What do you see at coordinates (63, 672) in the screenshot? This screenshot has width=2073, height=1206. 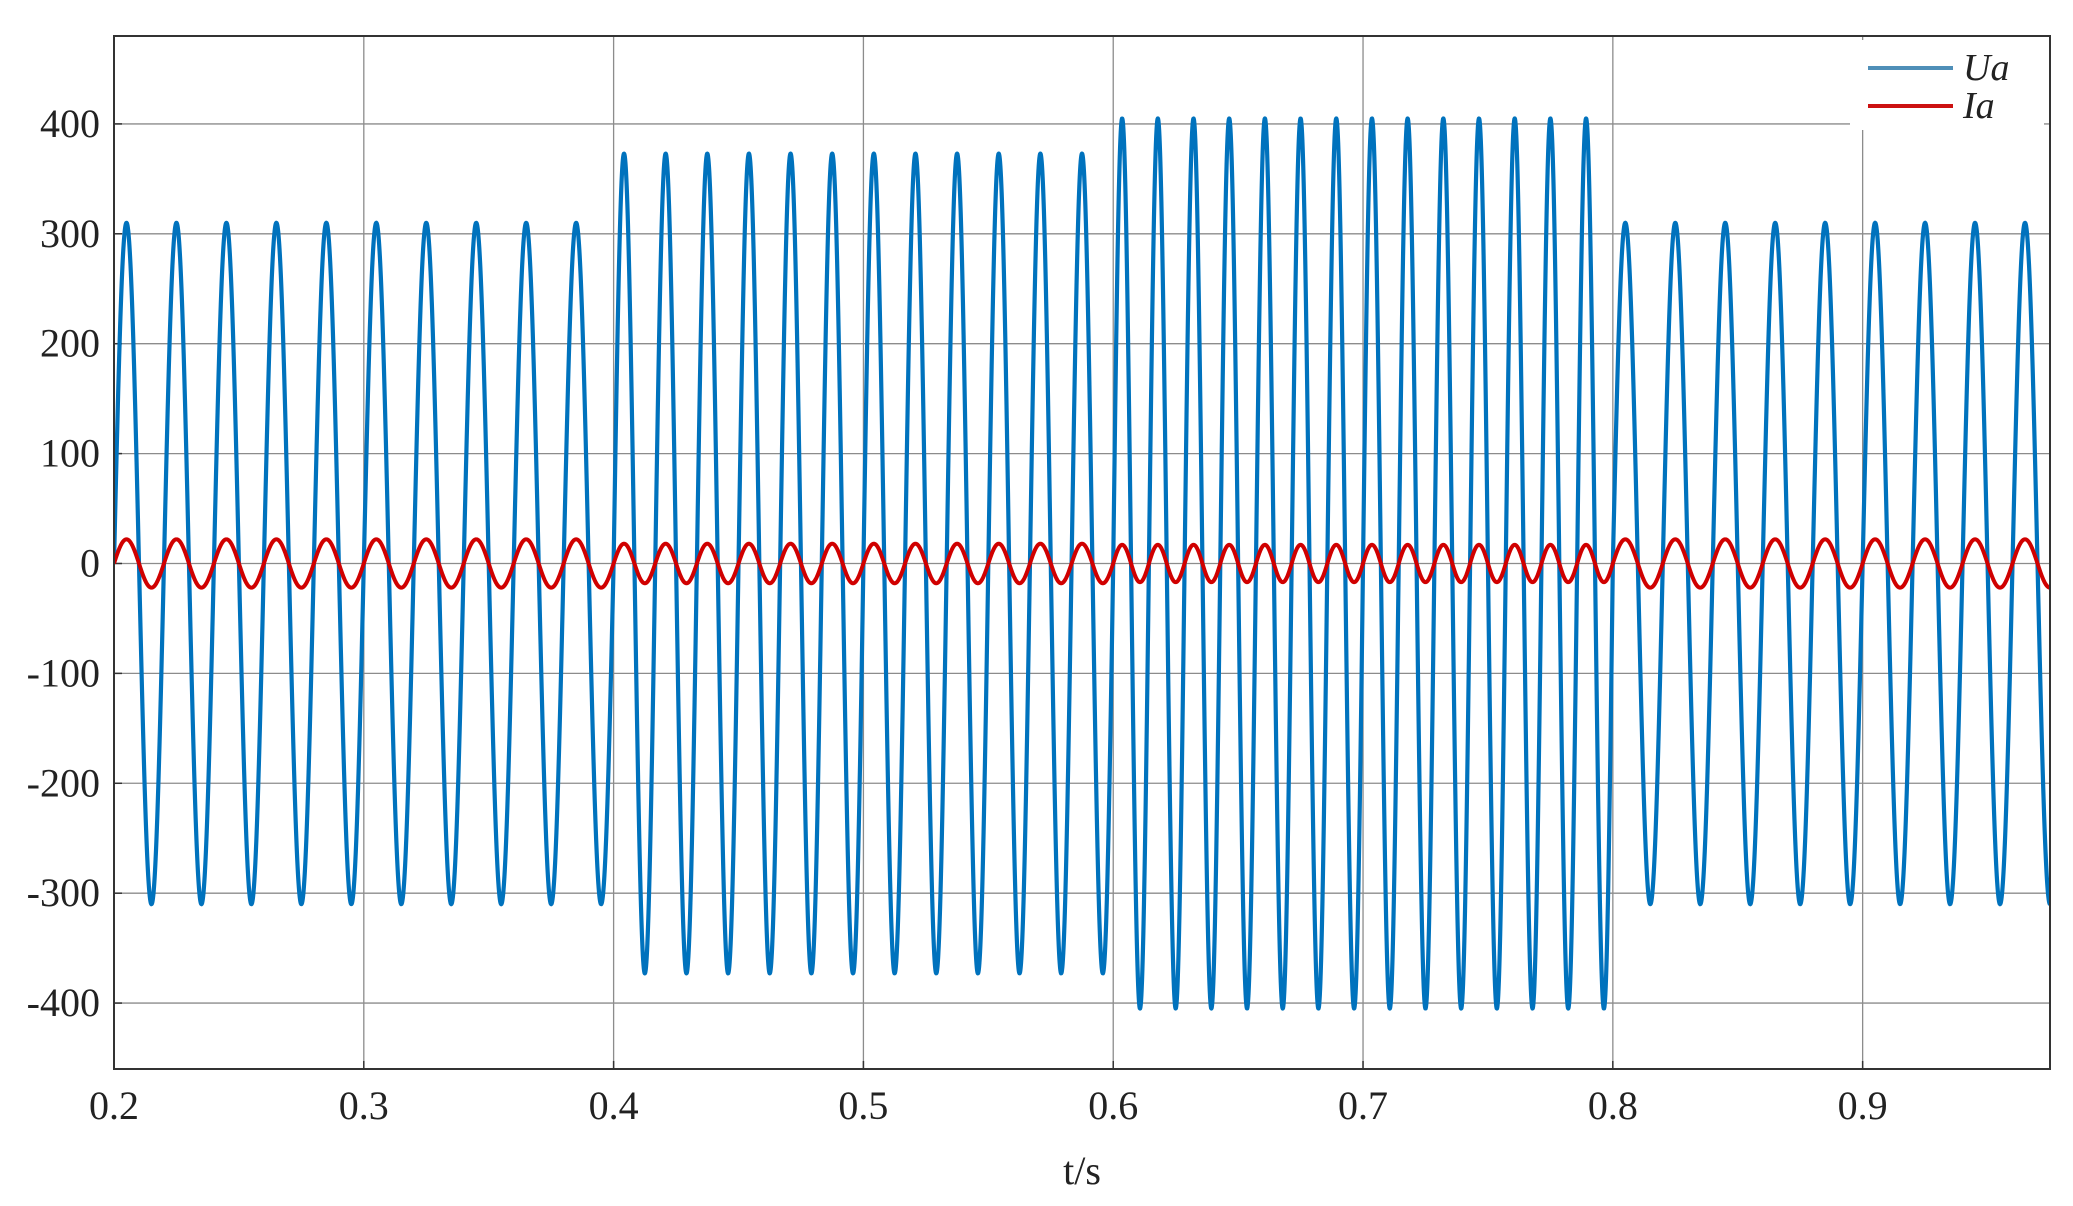 I see `y-tick-label: -100` at bounding box center [63, 672].